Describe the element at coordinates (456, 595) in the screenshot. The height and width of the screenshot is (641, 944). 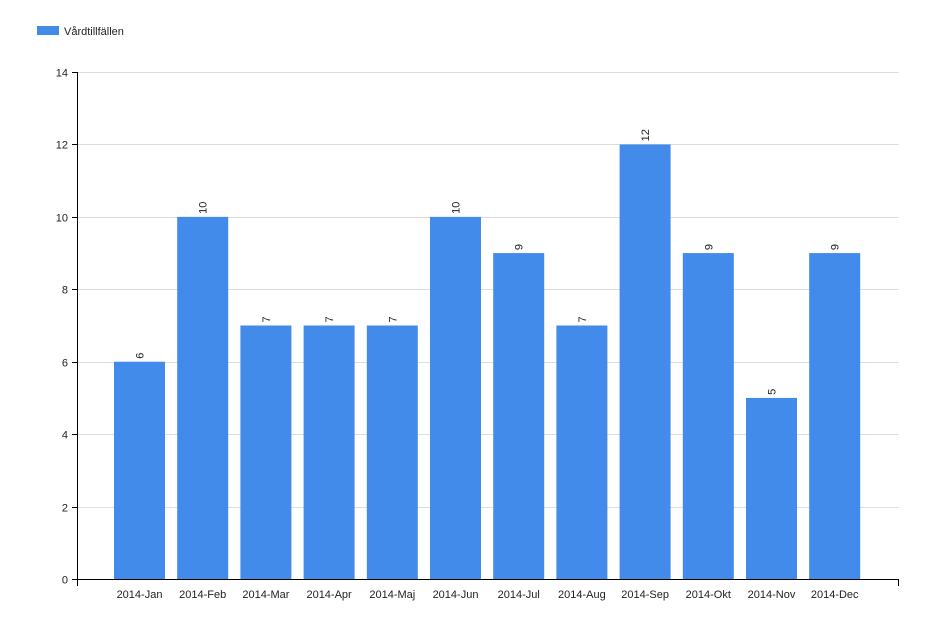
I see `x-tick-label: 2014-Jun` at that location.